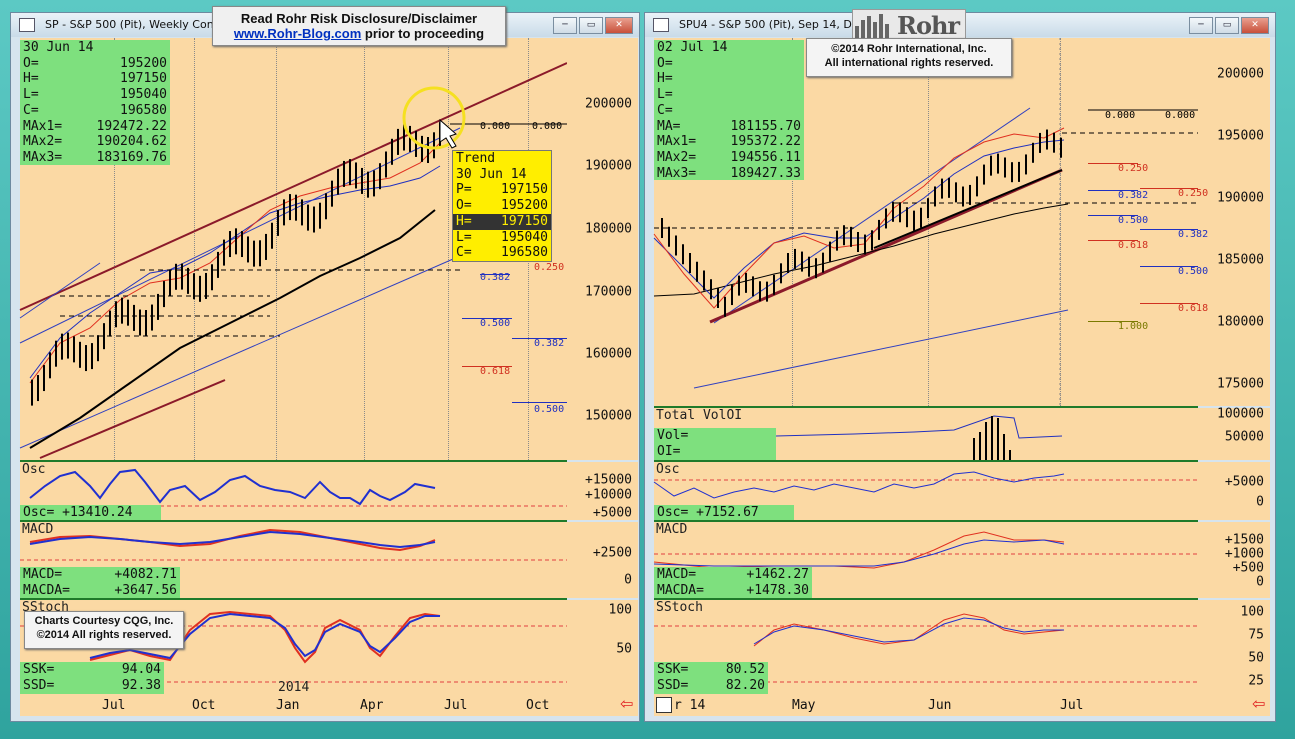 The width and height of the screenshot is (1295, 739). Describe the element at coordinates (733, 583) in the screenshot. I see `right-macd-infobox: MACD= +1462.27 MACDA= +1478.30` at that location.